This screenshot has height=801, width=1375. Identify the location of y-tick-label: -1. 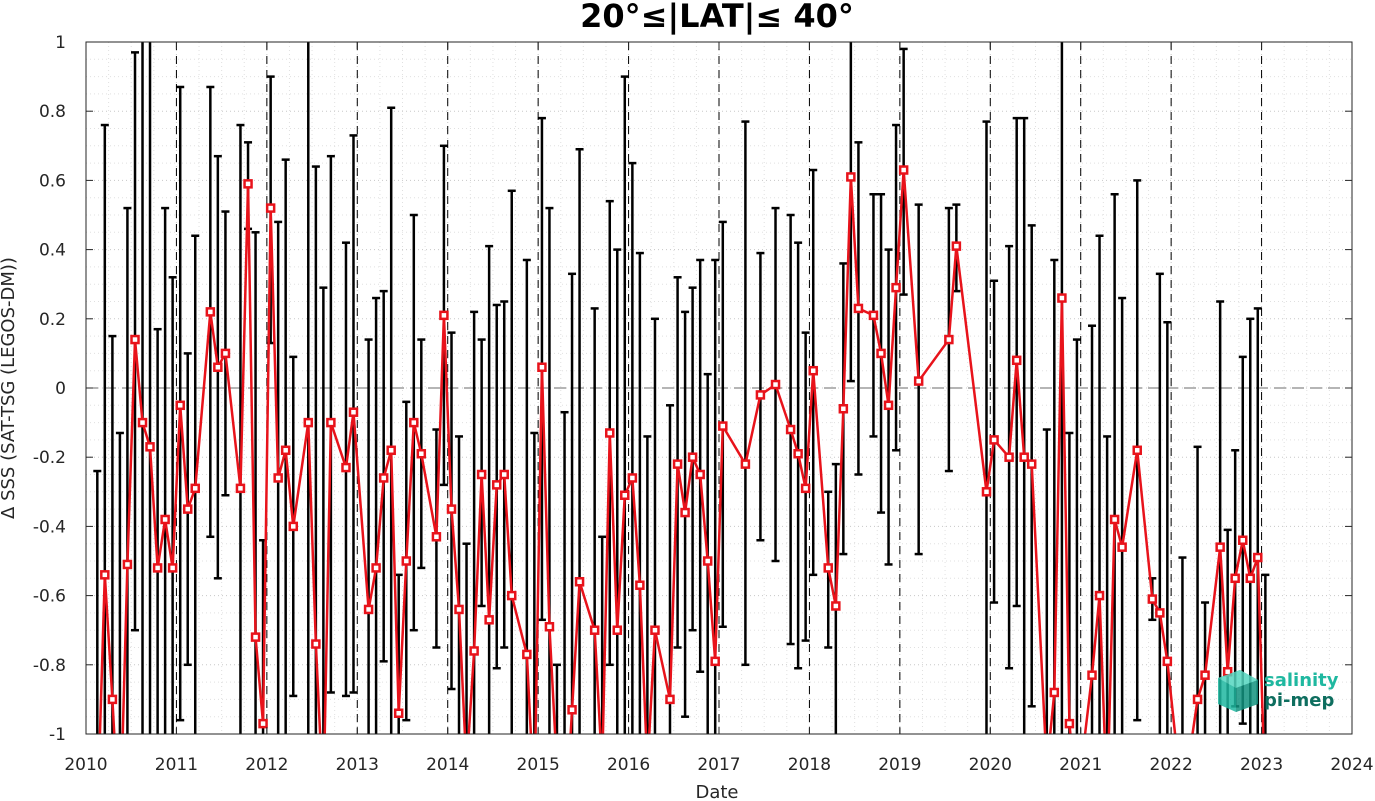
(57, 735).